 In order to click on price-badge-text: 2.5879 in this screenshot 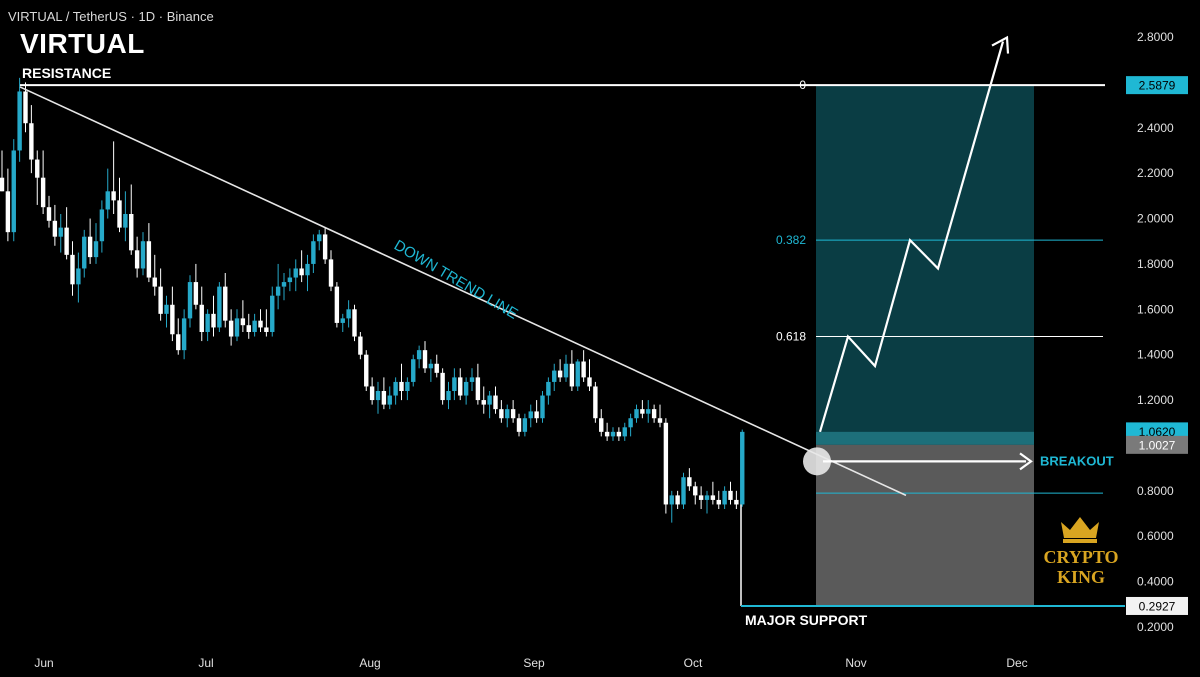, I will do `click(1157, 86)`.